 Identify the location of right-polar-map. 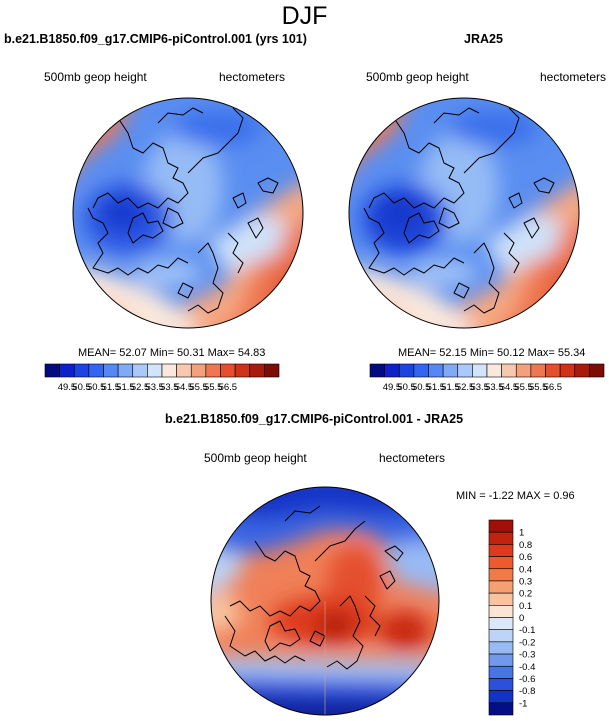
(464, 213).